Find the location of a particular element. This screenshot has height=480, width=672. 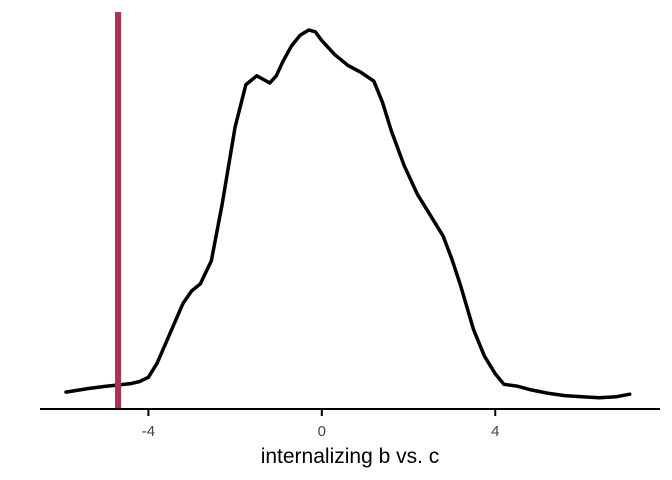

x-axis-ticks: -4 0 4 is located at coordinates (320, 424).